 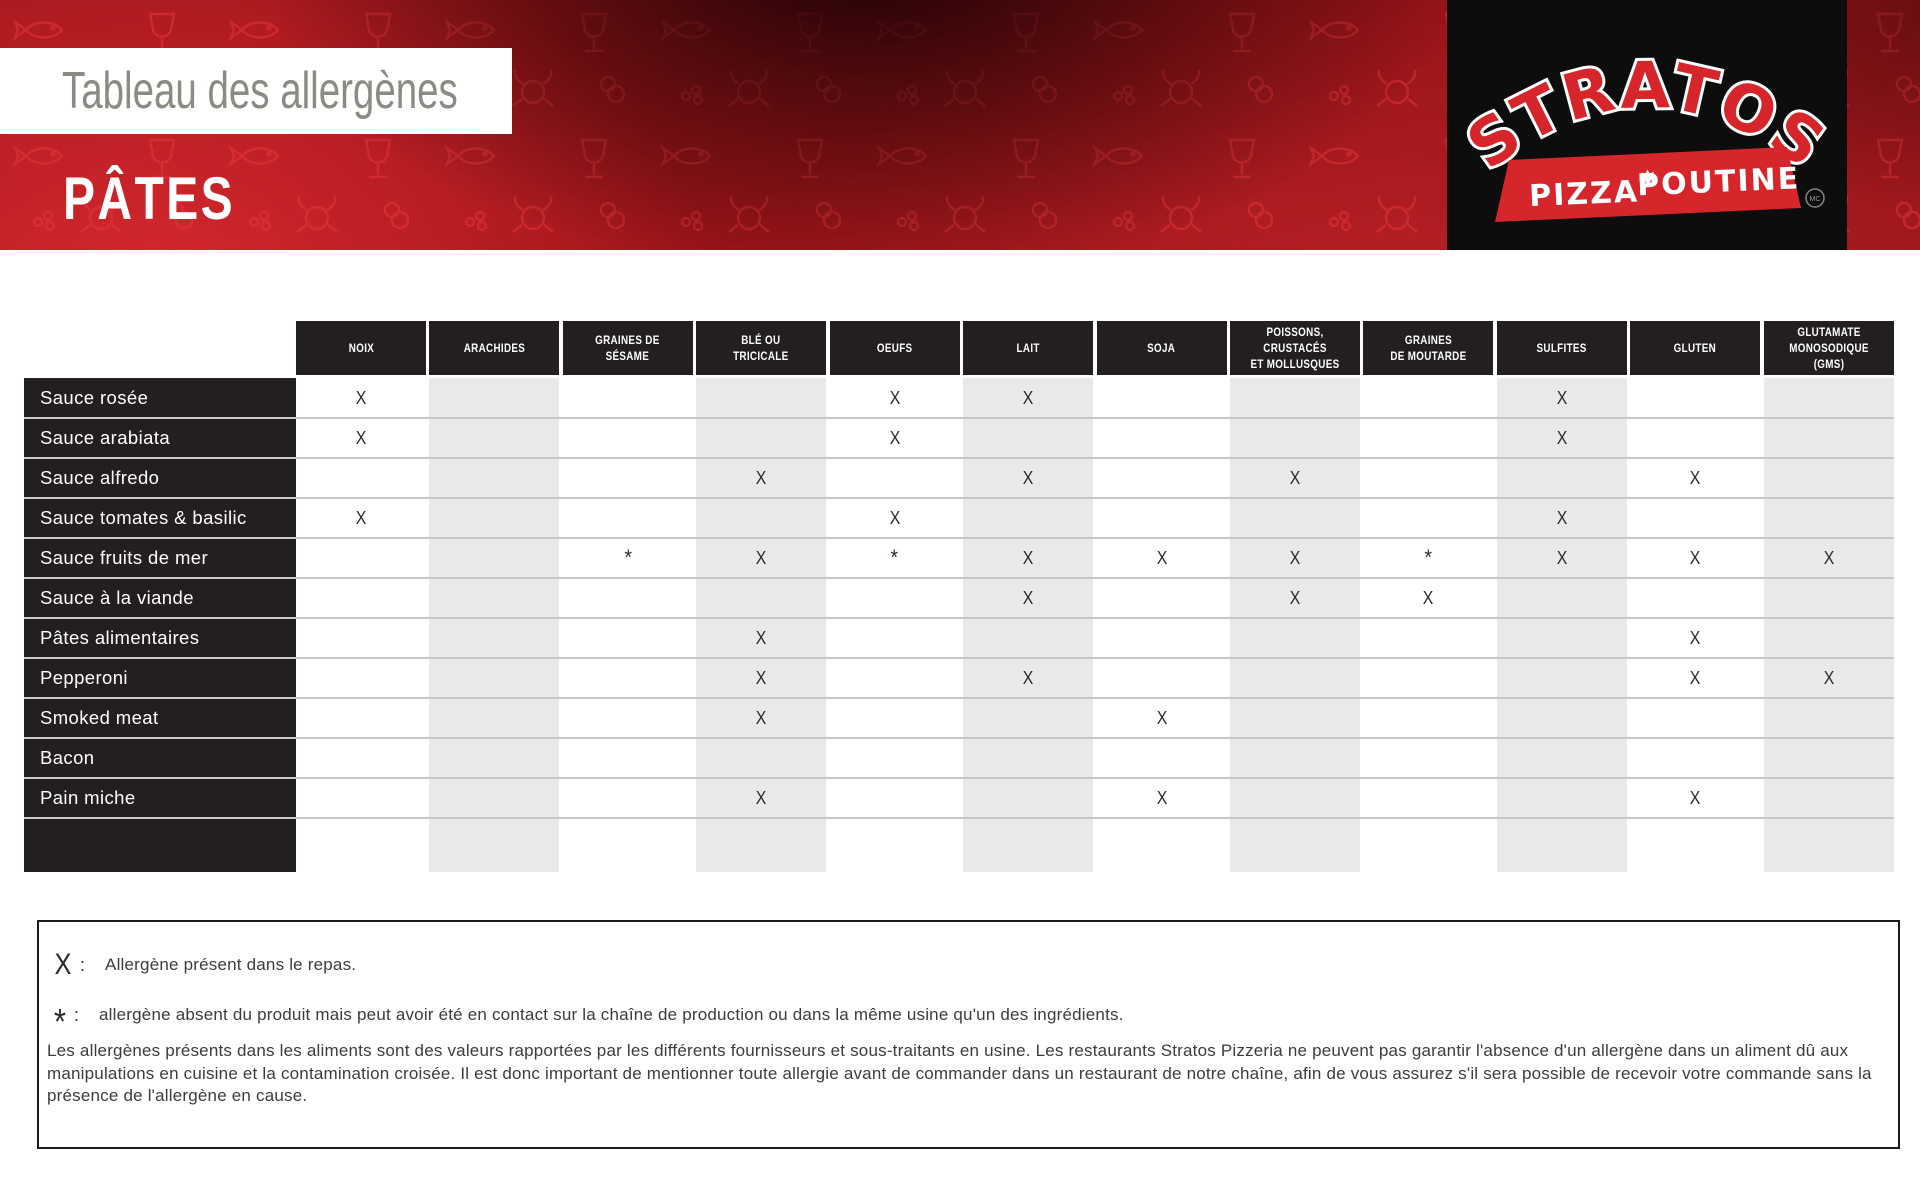 What do you see at coordinates (959, 478) in the screenshot?
I see `table-row: Sauce alfredo X X X X` at bounding box center [959, 478].